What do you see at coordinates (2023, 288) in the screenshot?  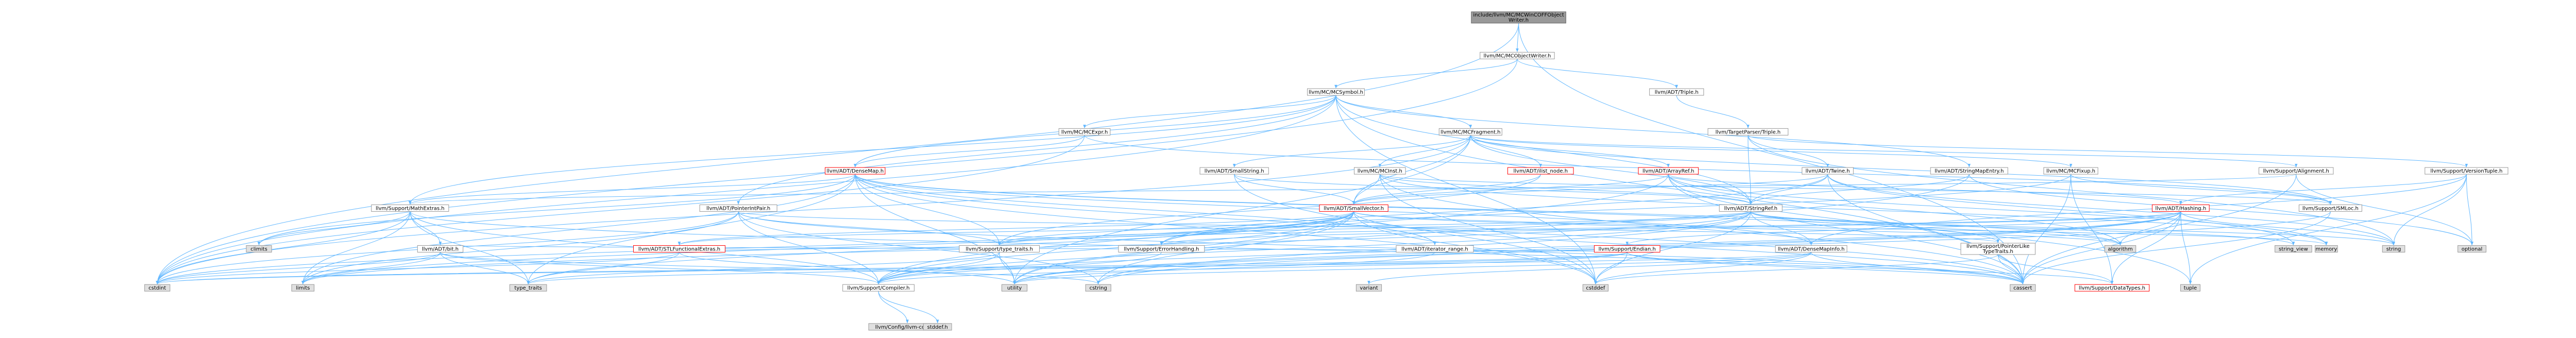 I see `node-n45: cassert` at bounding box center [2023, 288].